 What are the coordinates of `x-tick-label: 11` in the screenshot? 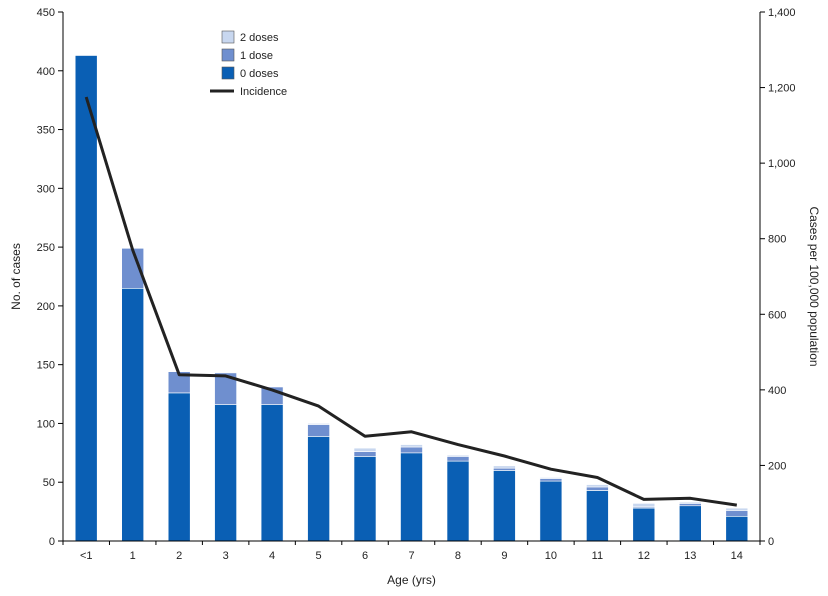 It's located at (597, 556).